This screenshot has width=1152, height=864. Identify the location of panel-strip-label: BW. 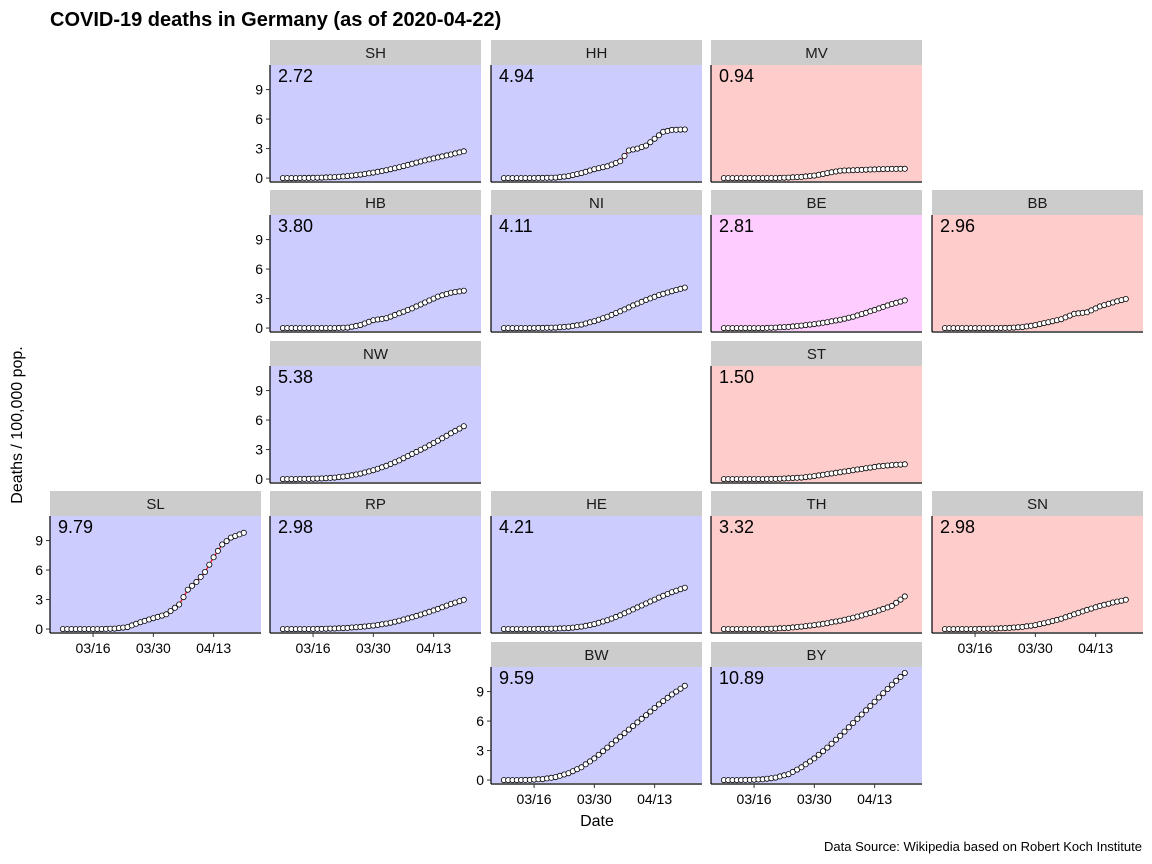
(596, 655).